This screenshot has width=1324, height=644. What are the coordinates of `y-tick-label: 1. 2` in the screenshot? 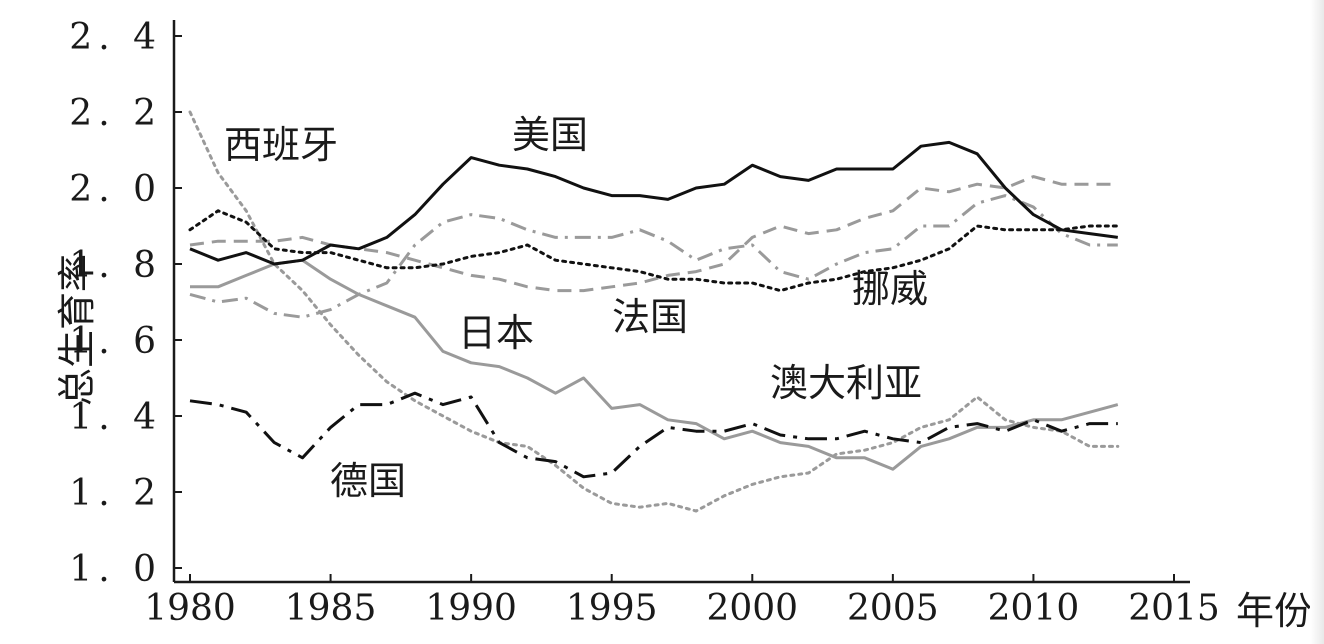 It's located at (115, 493).